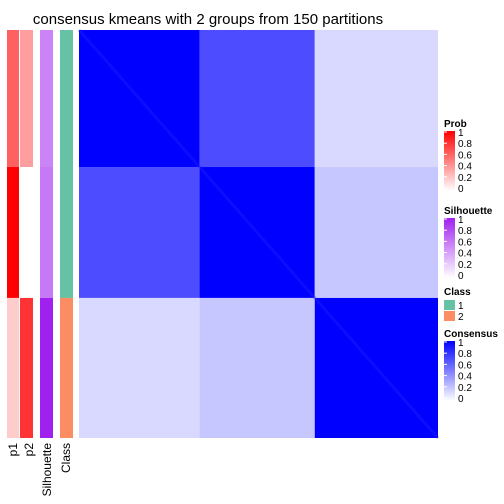 This screenshot has width=504, height=504. I want to click on legend-title-class: Class, so click(457, 292).